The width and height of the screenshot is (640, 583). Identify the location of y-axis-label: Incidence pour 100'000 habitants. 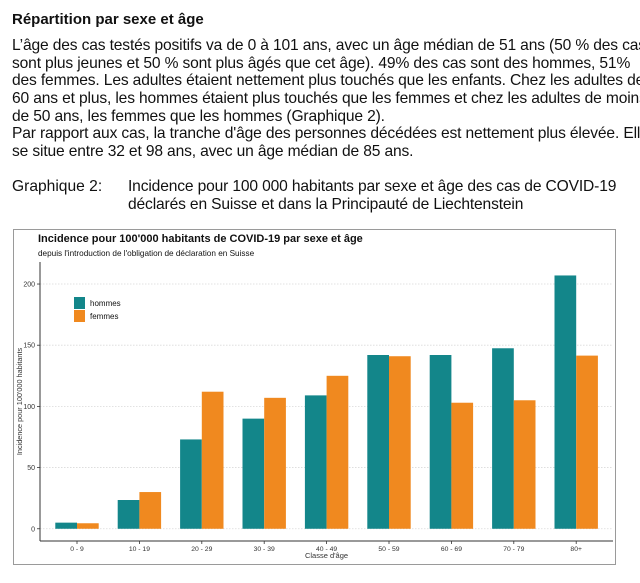
(19, 402).